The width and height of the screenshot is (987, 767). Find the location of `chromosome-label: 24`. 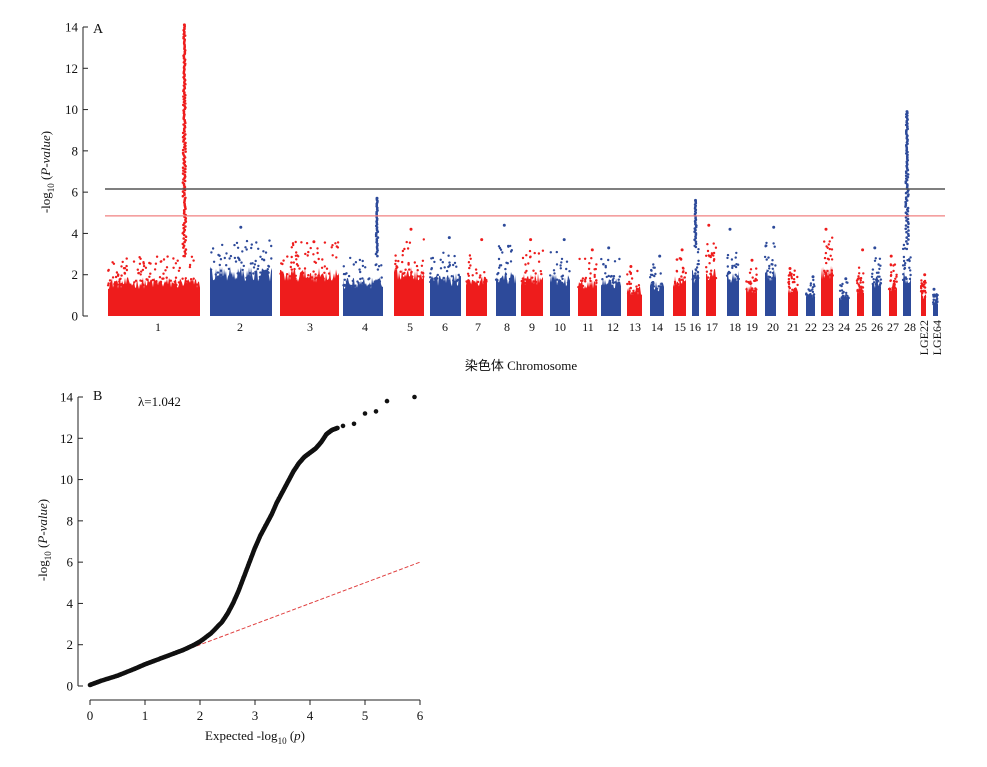

chromosome-label: 24 is located at coordinates (844, 327).